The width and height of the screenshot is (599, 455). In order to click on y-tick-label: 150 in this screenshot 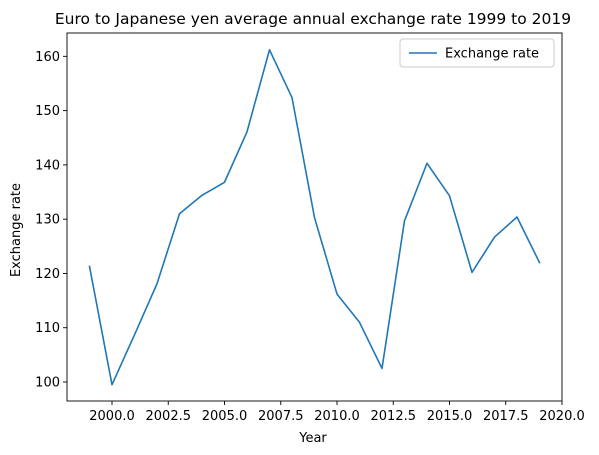, I will do `click(47, 111)`.